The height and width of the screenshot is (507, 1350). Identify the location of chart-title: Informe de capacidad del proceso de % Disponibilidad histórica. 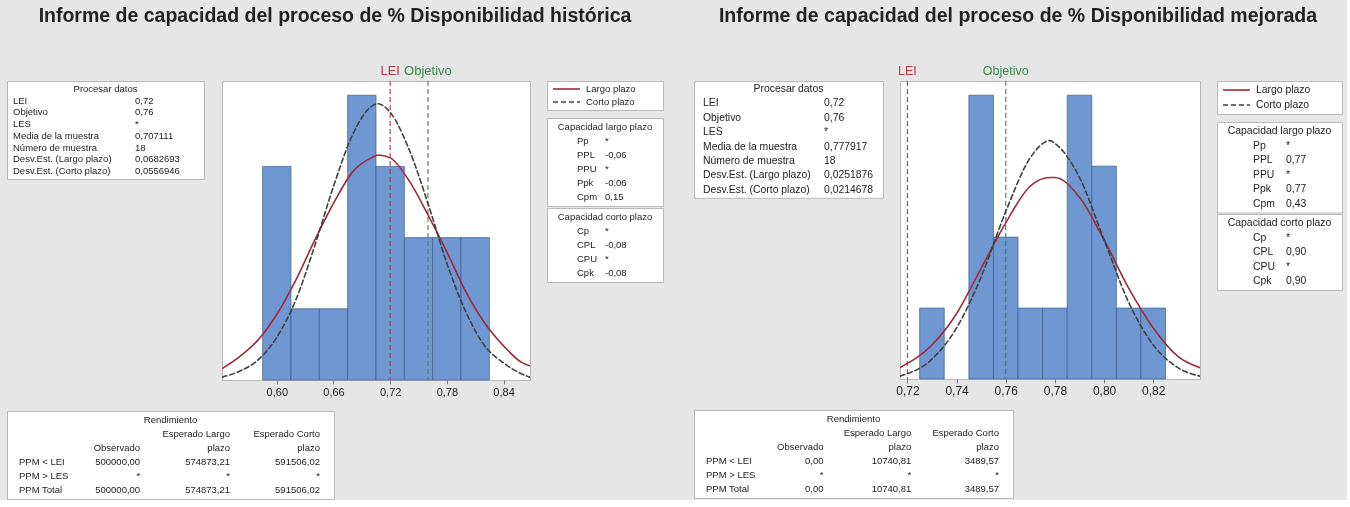
(335, 15).